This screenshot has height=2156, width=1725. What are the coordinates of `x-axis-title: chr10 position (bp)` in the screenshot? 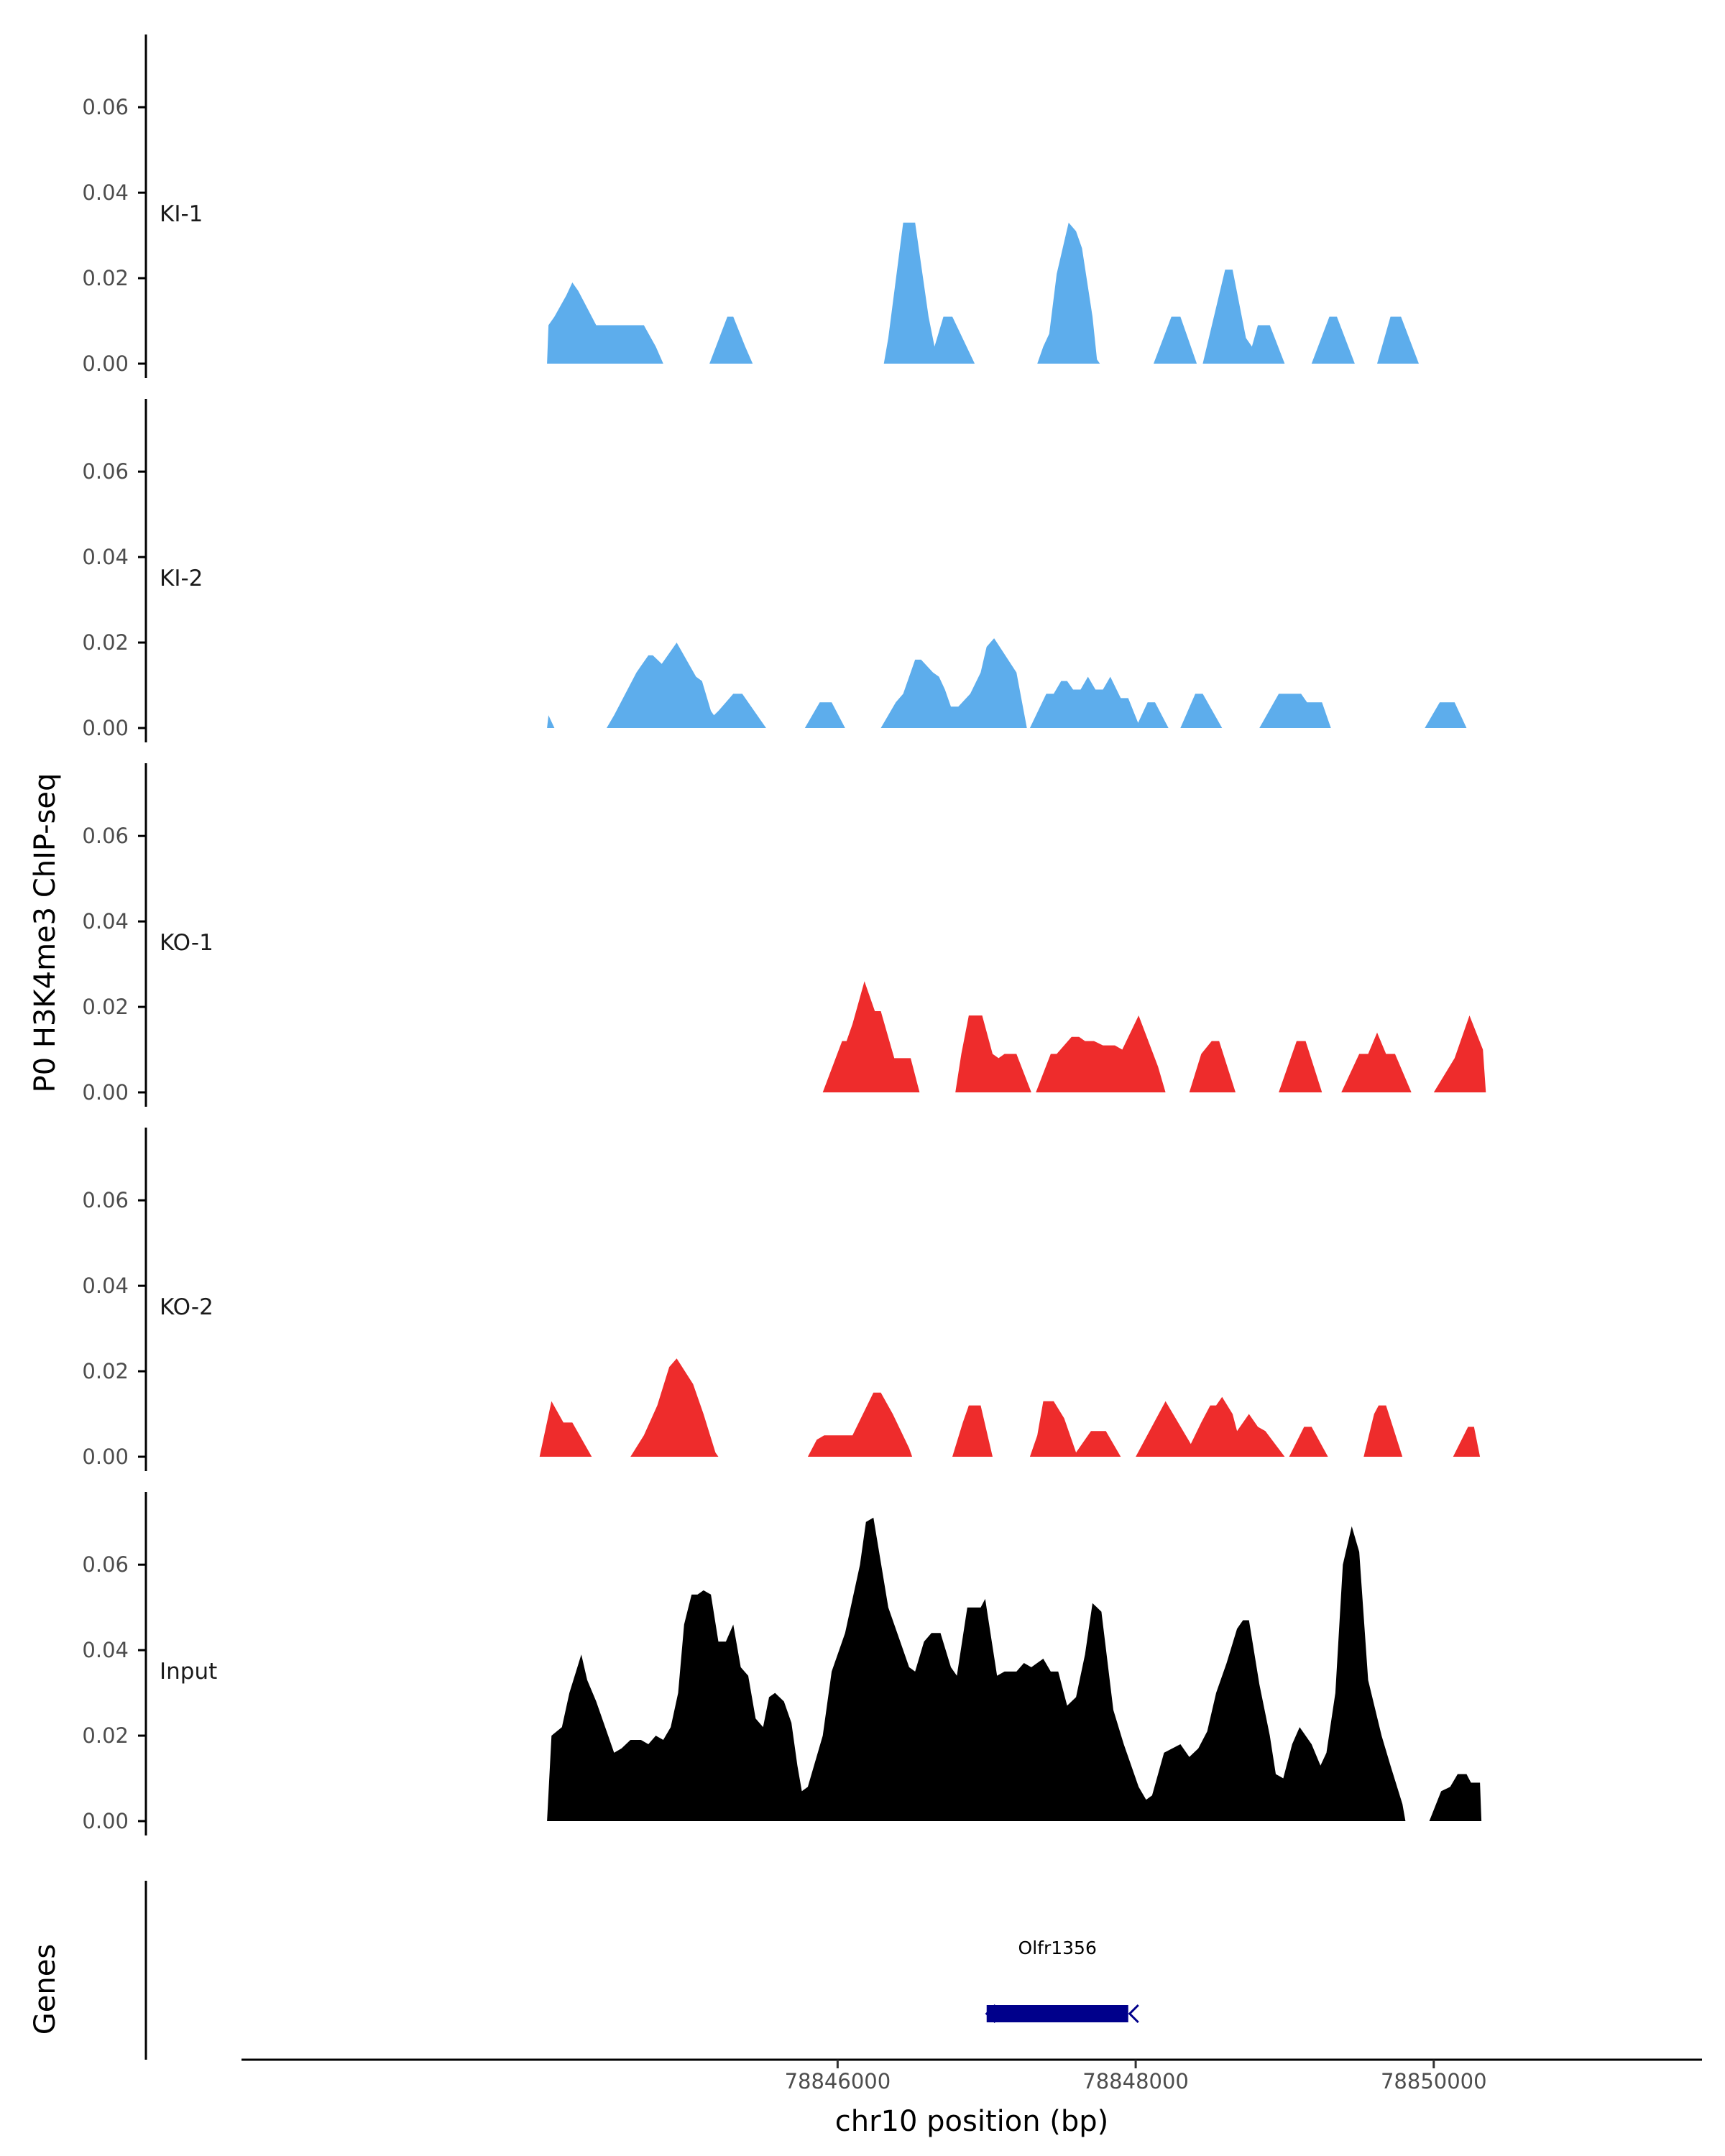 It's located at (972, 2122).